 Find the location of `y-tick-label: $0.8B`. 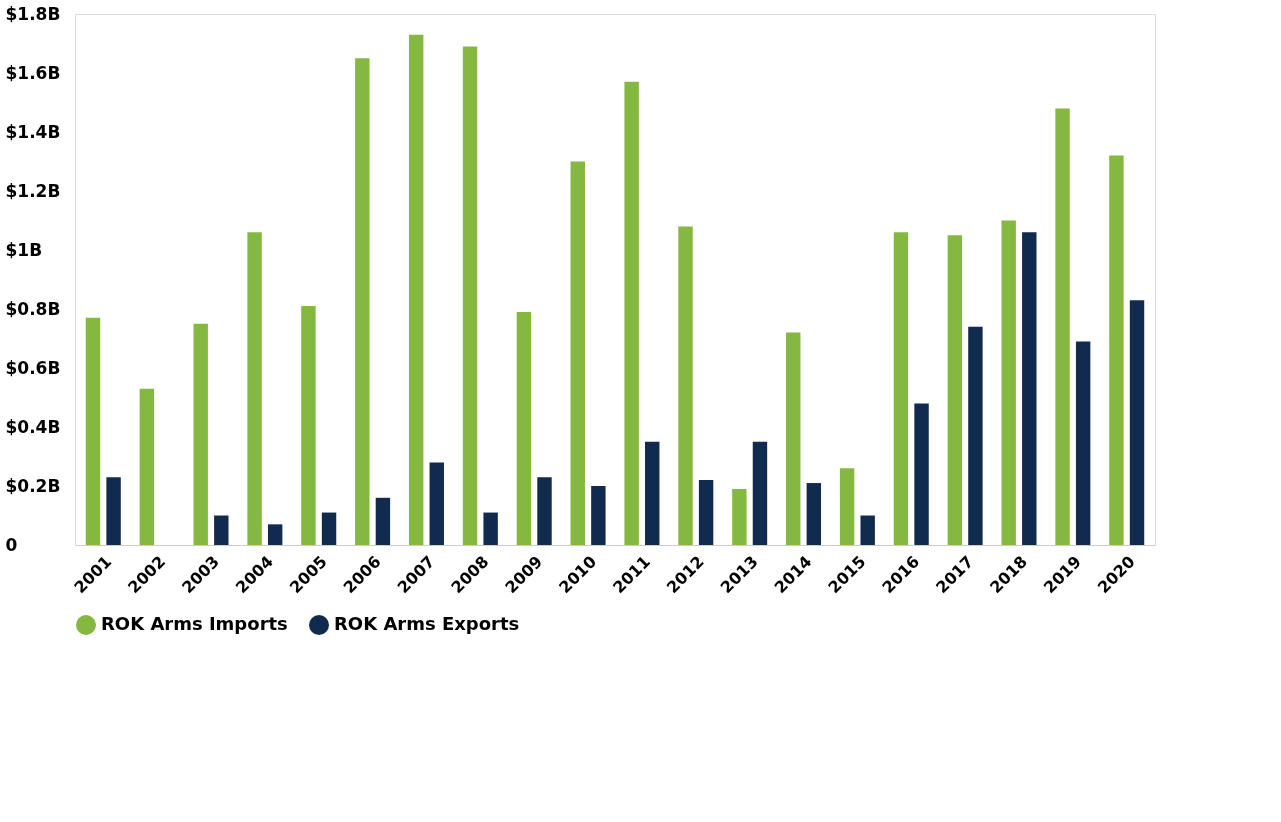

y-tick-label: $0.8B is located at coordinates (33, 308).